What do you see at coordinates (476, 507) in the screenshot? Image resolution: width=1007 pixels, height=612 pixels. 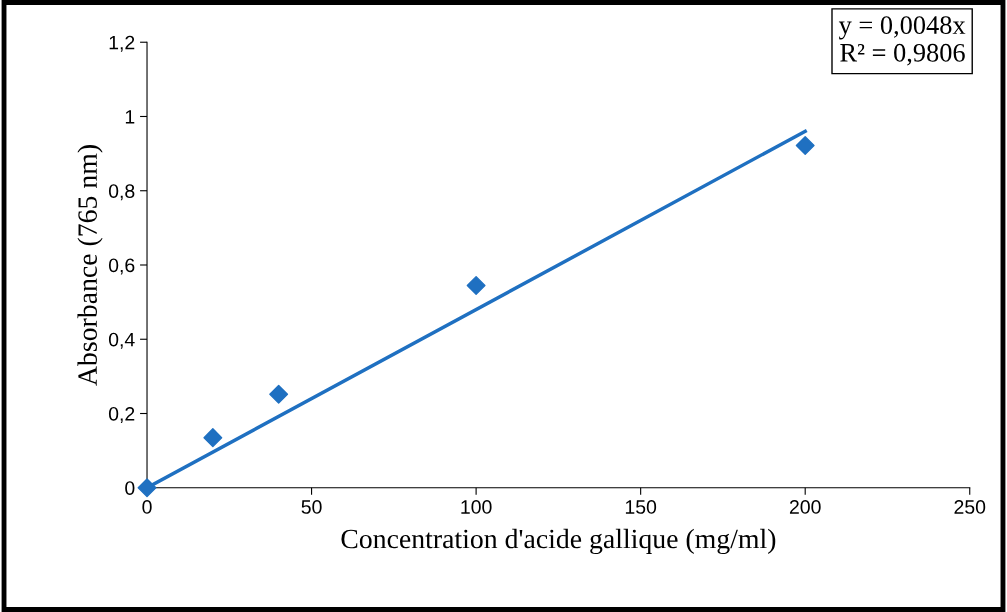 I see `x-tick-label: 100` at bounding box center [476, 507].